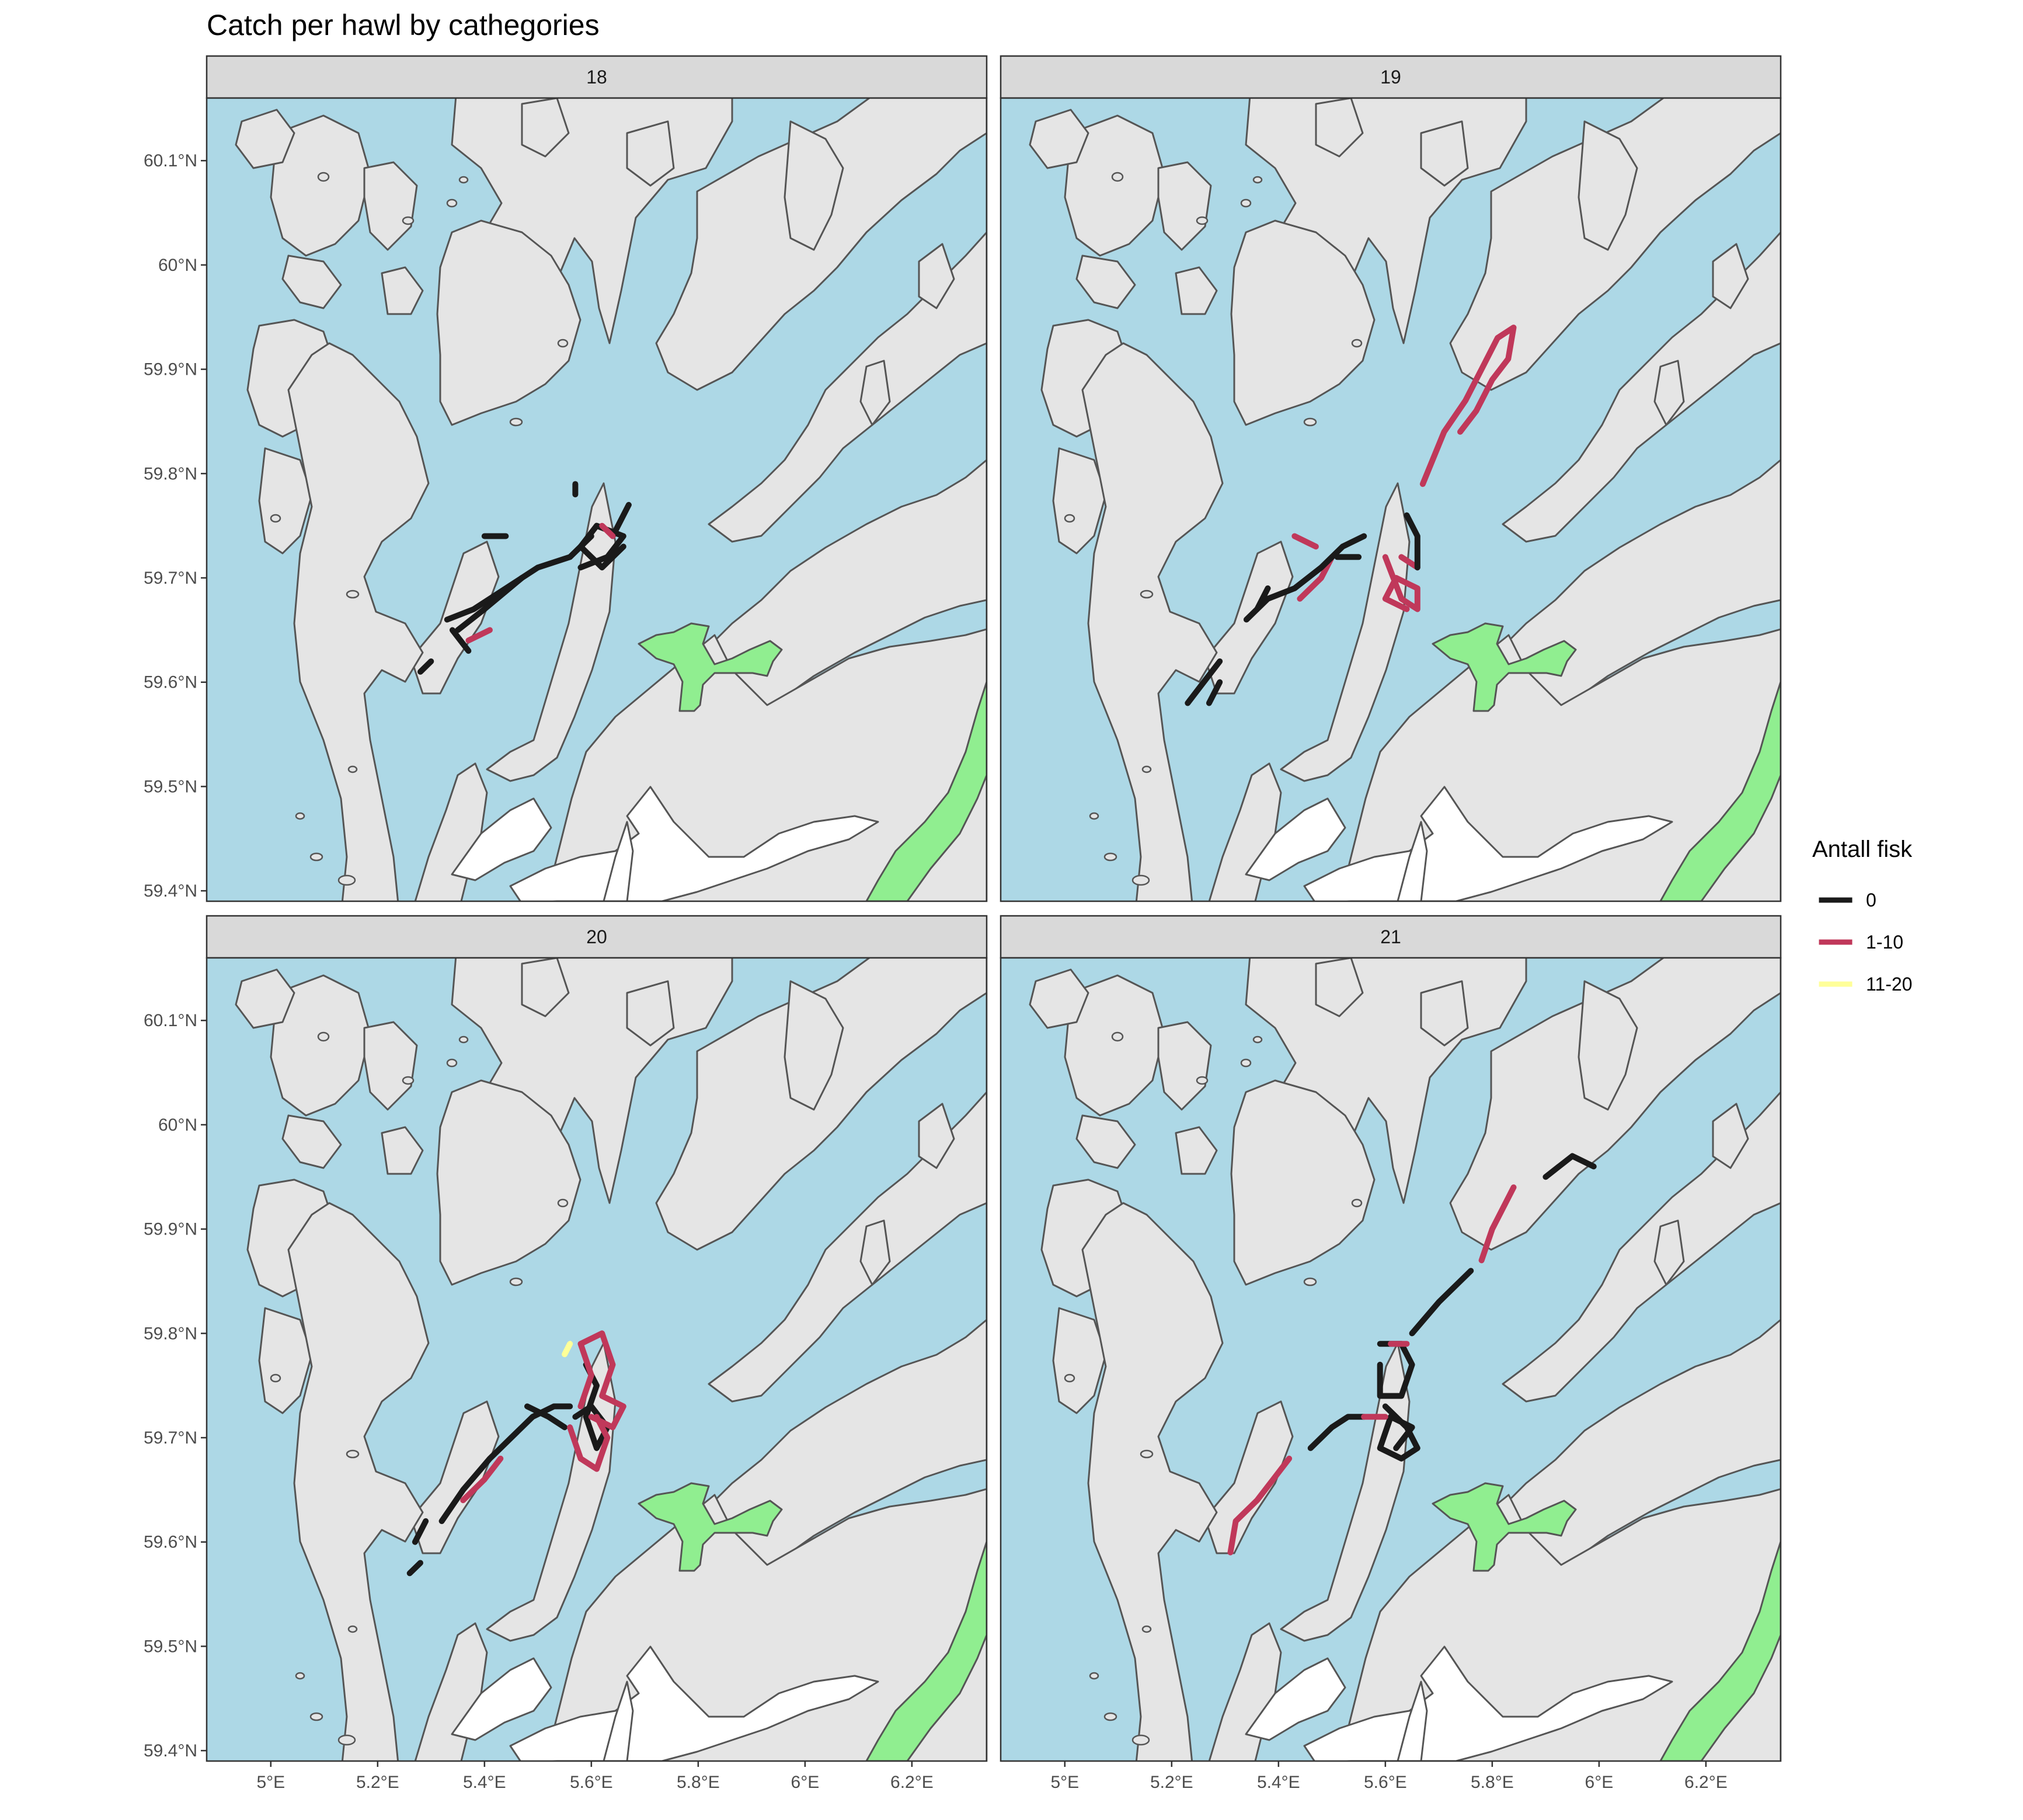 This screenshot has width=2023, height=1820. I want to click on y-tick-label: 59.6°N, so click(170, 1542).